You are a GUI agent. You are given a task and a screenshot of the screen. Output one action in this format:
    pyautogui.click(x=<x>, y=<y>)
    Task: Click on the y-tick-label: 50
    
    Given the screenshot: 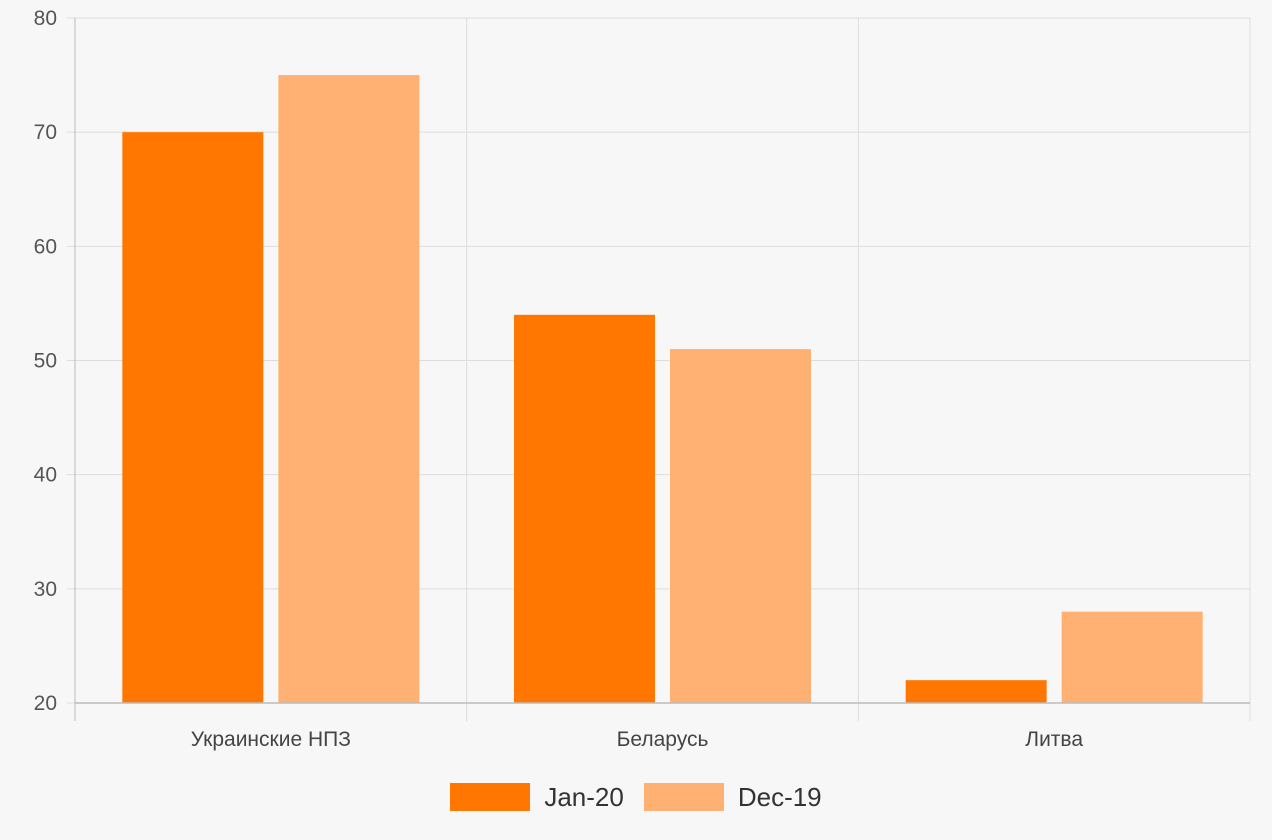 What is the action you would take?
    pyautogui.click(x=45, y=361)
    